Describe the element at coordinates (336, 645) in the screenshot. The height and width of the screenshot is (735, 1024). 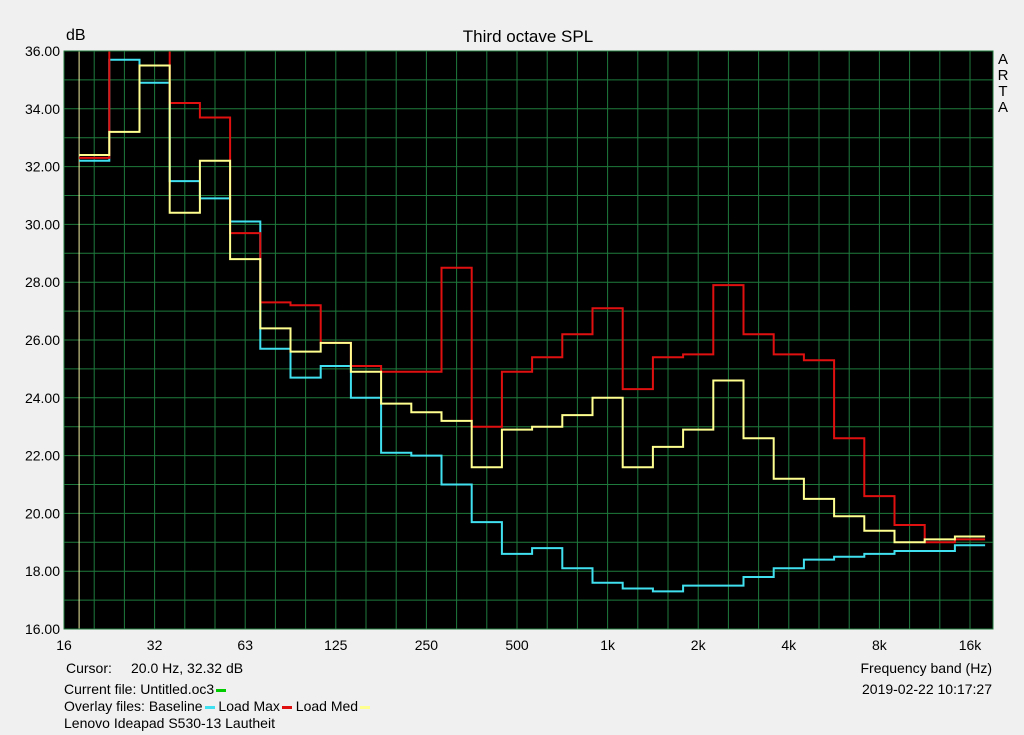
I see `x-tick-label: 125` at that location.